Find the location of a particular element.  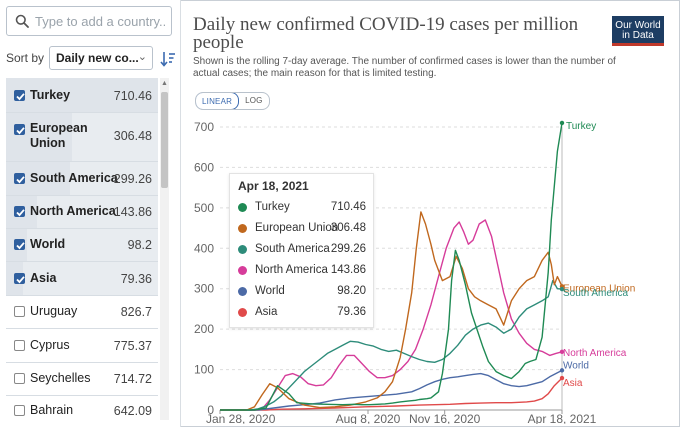

value-bar is located at coordinates (39, 136).